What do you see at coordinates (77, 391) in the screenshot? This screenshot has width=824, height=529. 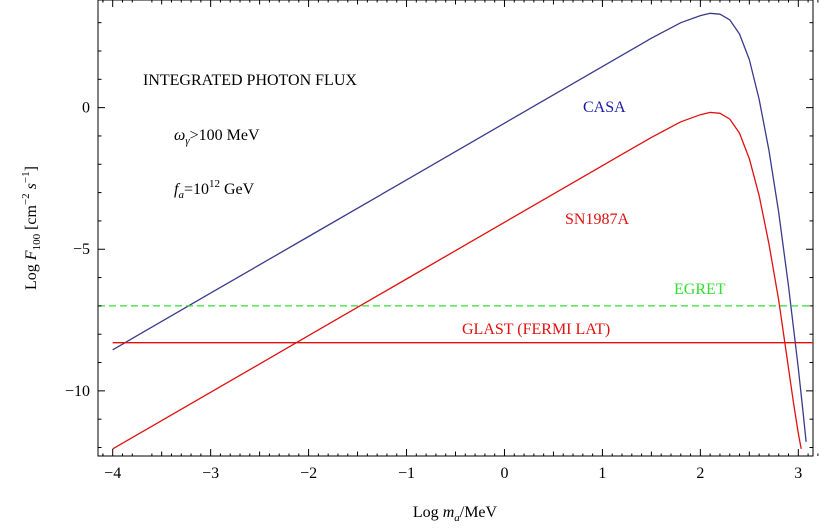 I see `y-tick-label: −10` at bounding box center [77, 391].